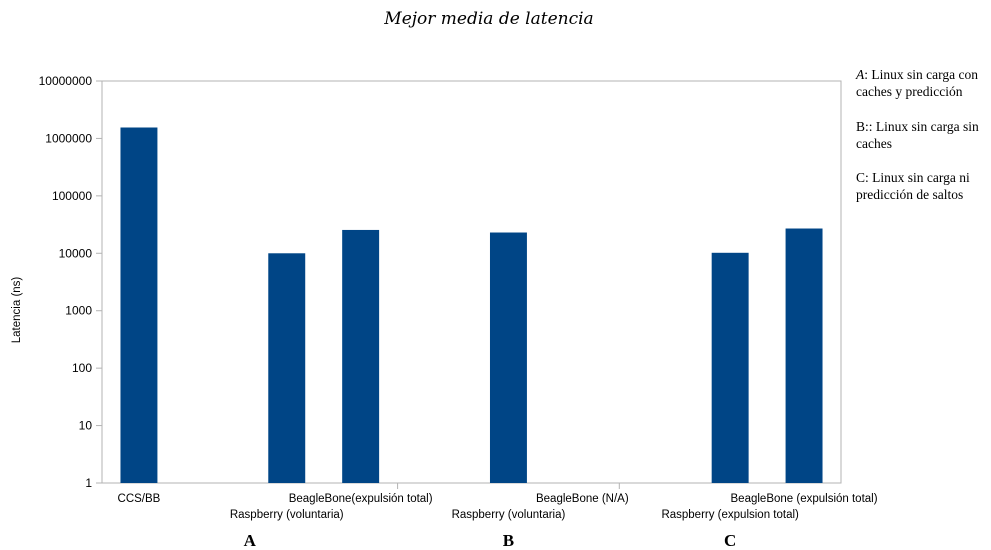 The width and height of the screenshot is (991, 550). Describe the element at coordinates (86, 426) in the screenshot. I see `y-tick-label: 10` at that location.